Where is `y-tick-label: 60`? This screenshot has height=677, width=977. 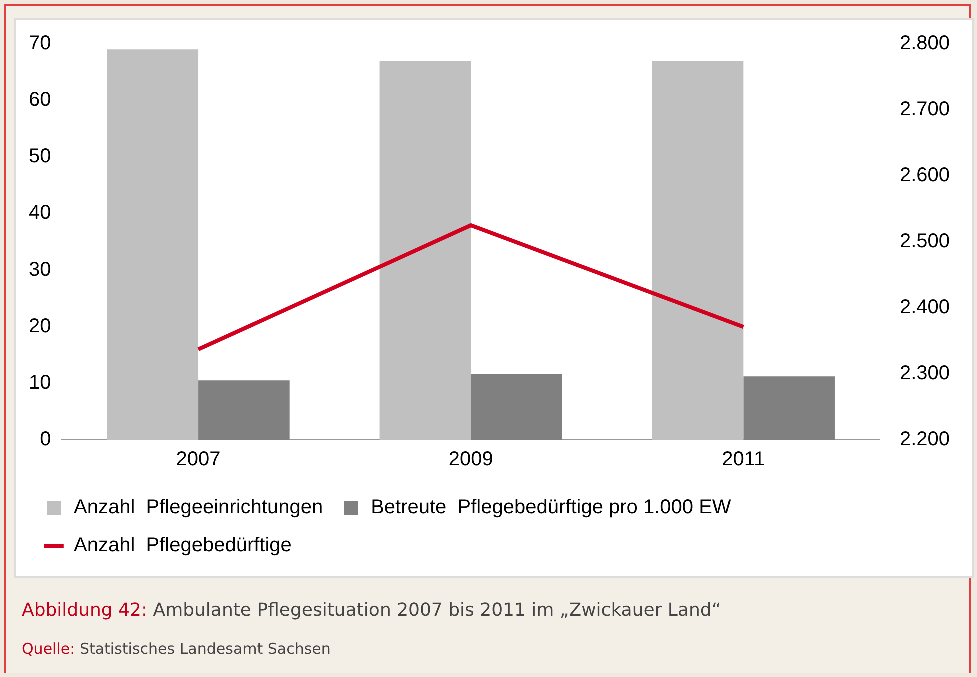 y-tick-label: 60 is located at coordinates (40, 100).